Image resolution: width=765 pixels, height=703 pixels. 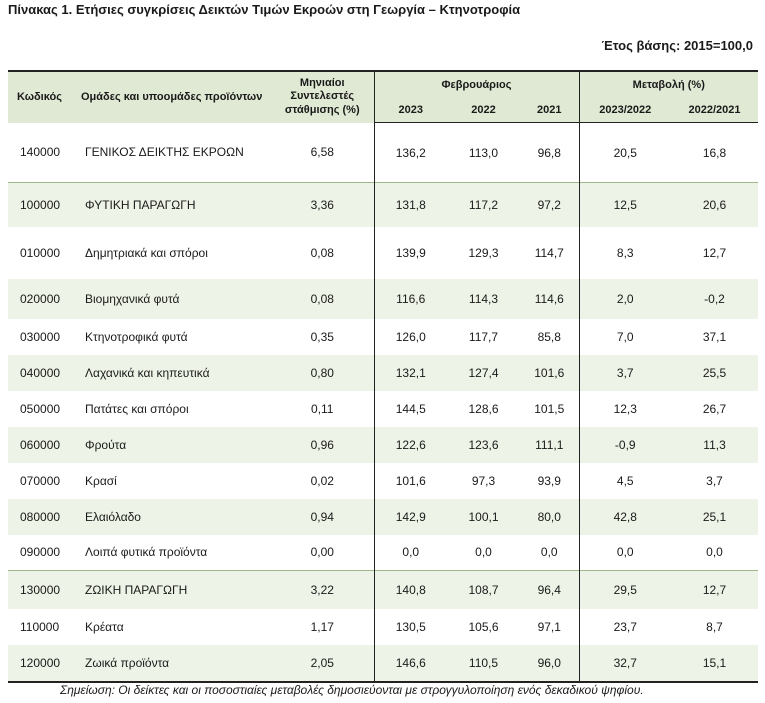 What do you see at coordinates (668, 84) in the screenshot?
I see `header-change: Μεταβολή (%)` at bounding box center [668, 84].